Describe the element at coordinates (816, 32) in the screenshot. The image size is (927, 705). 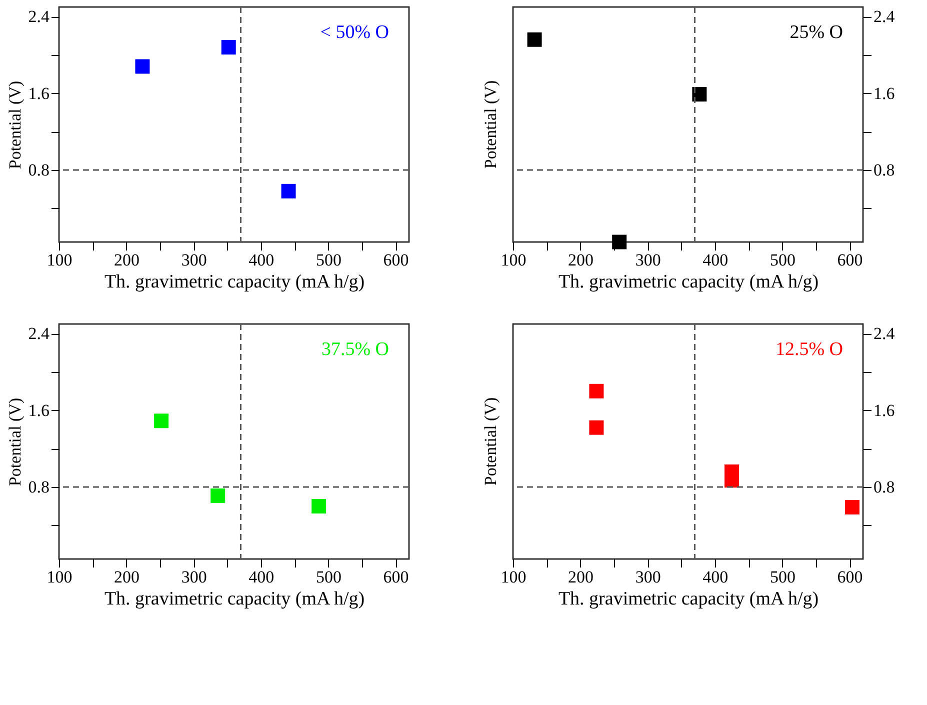
I see `text: 25% O` at that location.